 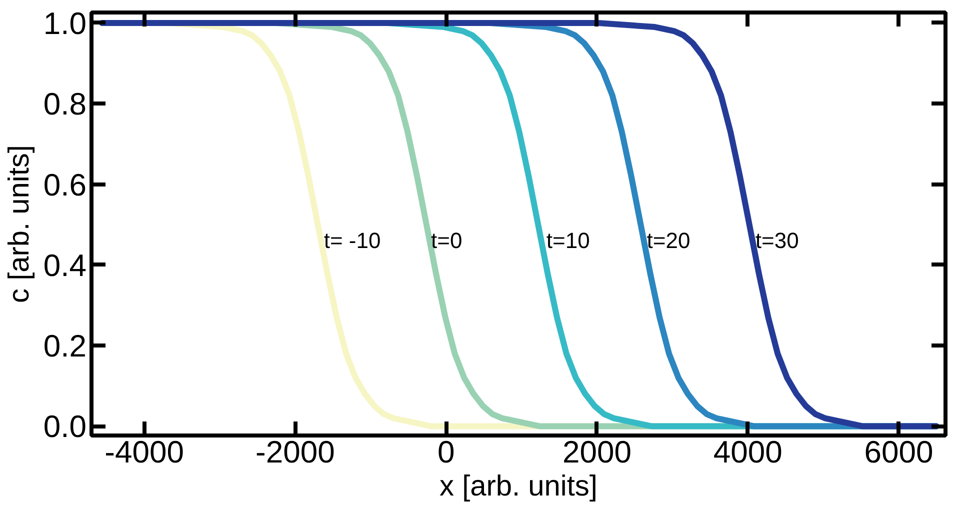 What do you see at coordinates (519, 486) in the screenshot?
I see `x-axis-title: x [arb. units]` at bounding box center [519, 486].